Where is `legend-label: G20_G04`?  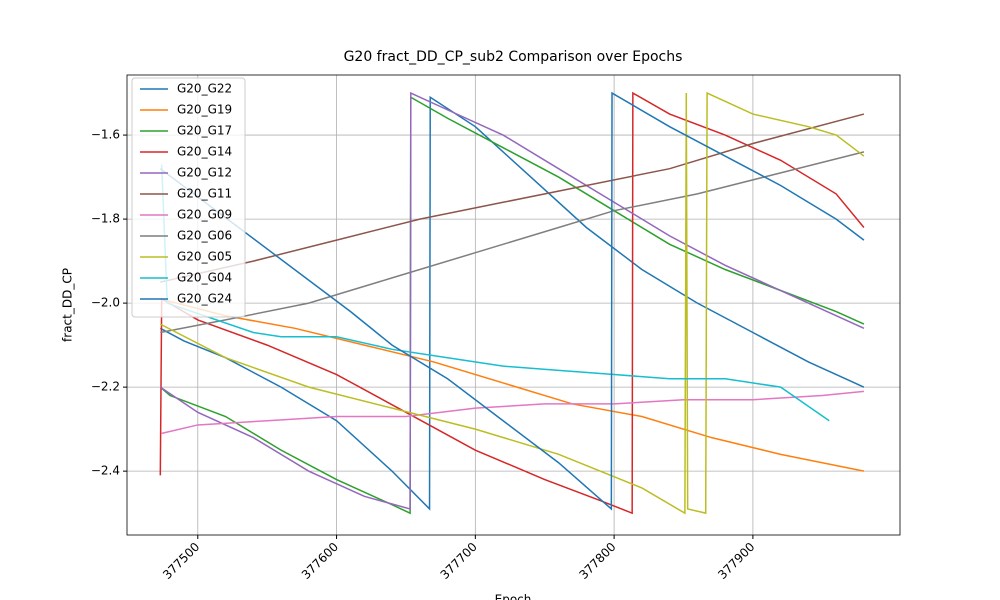 legend-label: G20_G04 is located at coordinates (204, 278).